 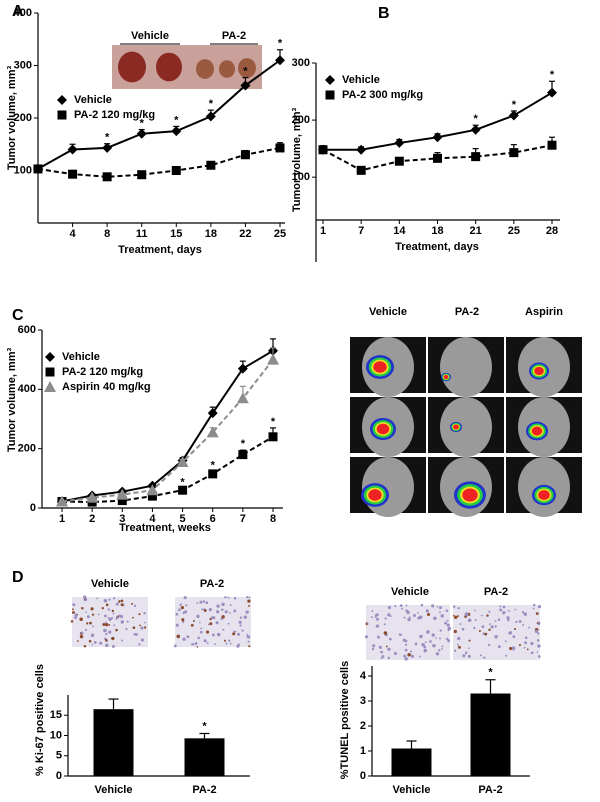 I want to click on legend-label: Vehicle, so click(x=361, y=80).